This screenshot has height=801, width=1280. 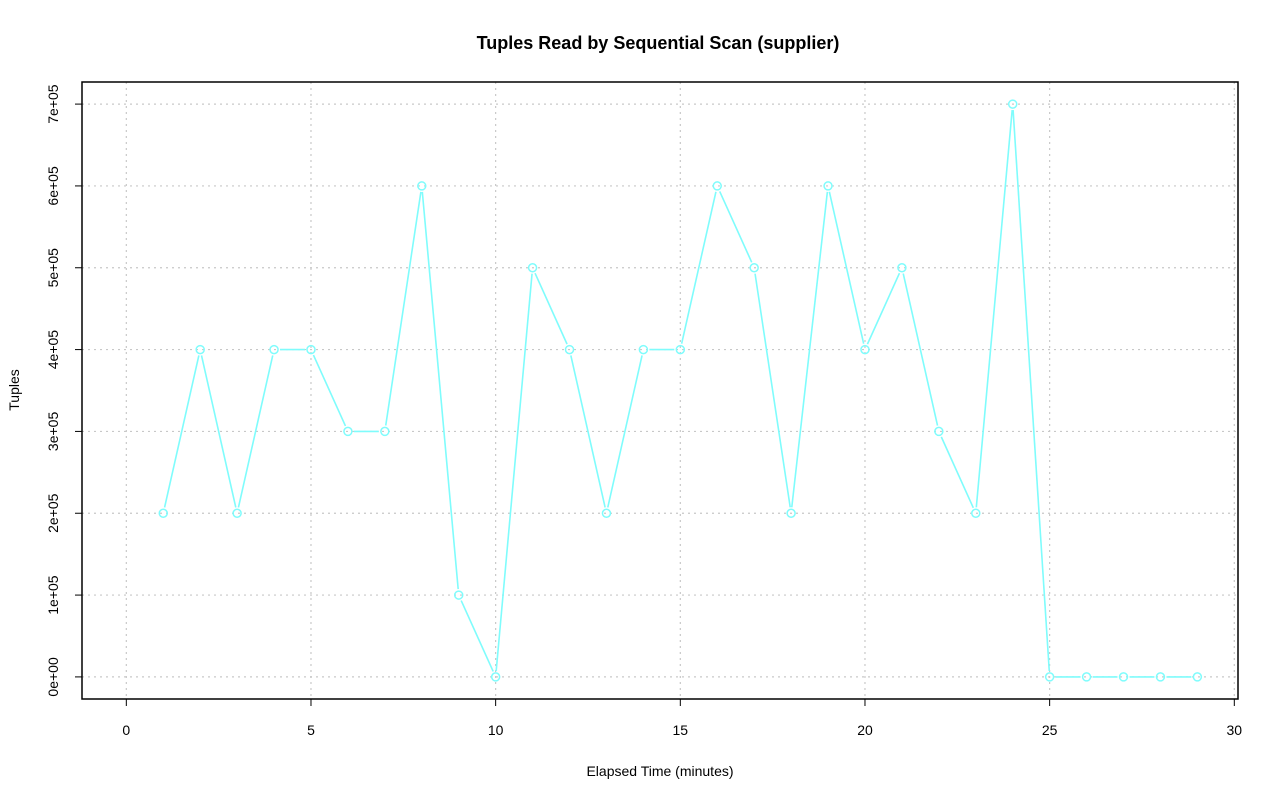 I want to click on x-axis-label: Elapsed Time (minutes), so click(x=659, y=771).